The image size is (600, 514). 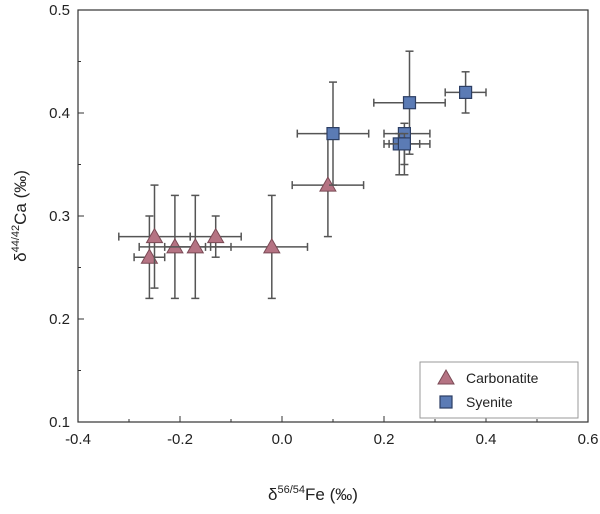 What do you see at coordinates (78, 439) in the screenshot?
I see `x-tick-label: -0.4` at bounding box center [78, 439].